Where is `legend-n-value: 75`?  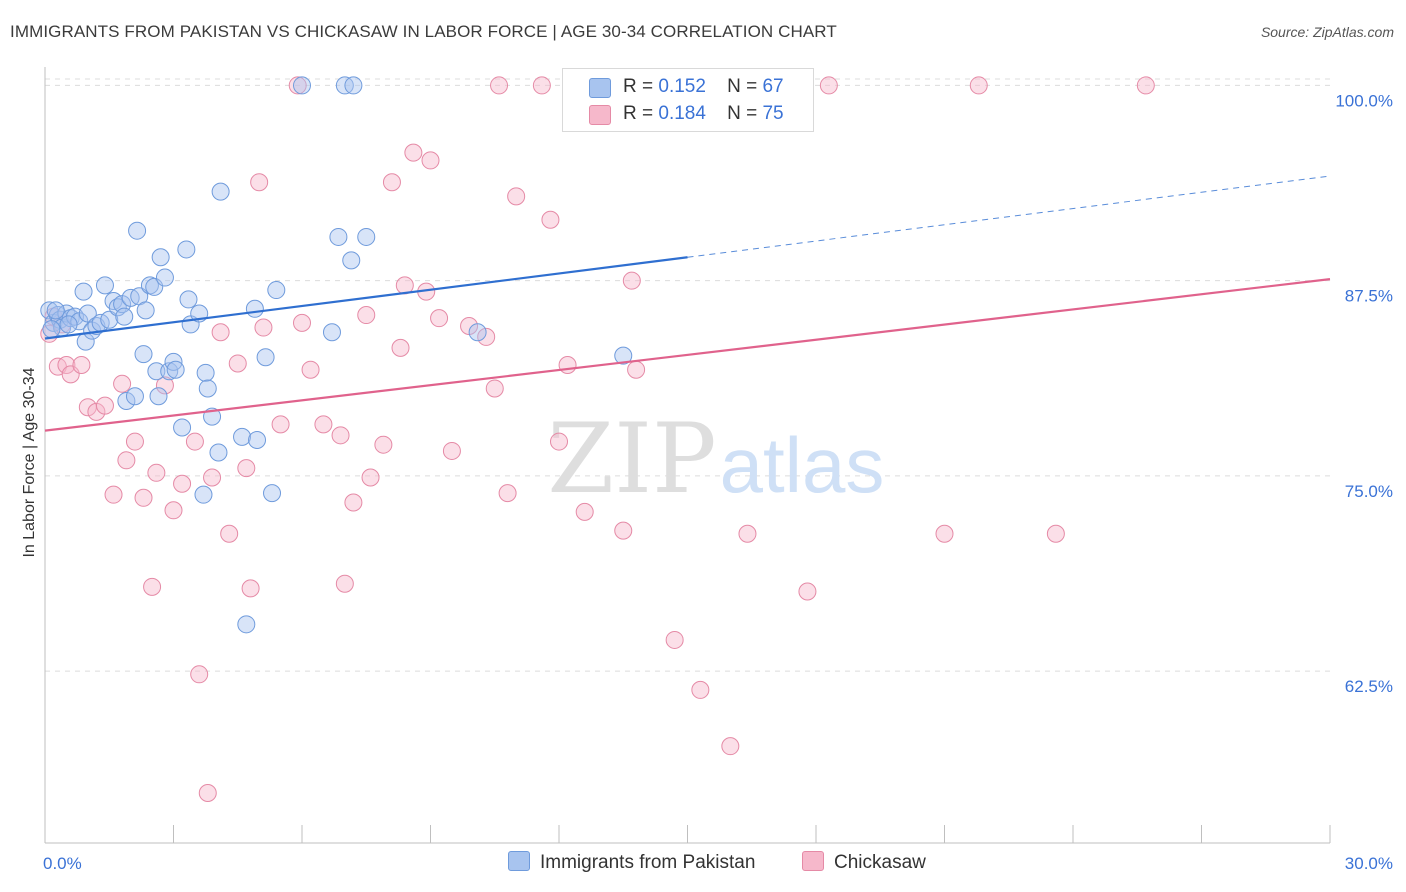
legend-n-value: 75 is located at coordinates (773, 113).